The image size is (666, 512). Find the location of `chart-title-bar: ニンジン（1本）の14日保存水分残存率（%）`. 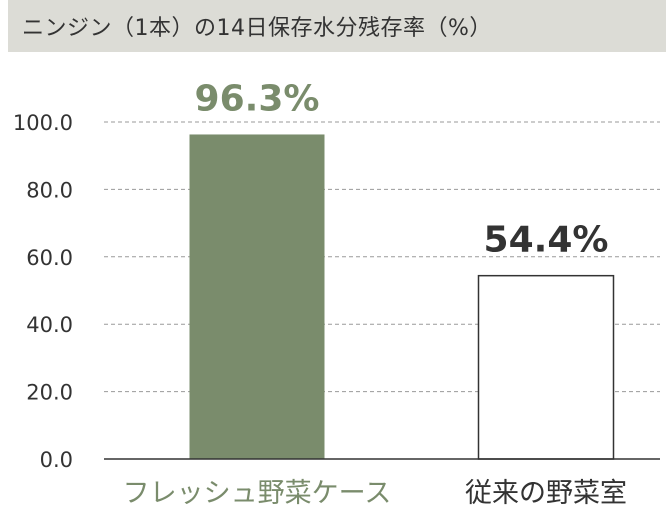

chart-title-bar: ニンジン（1本）の14日保存水分残存率（%） is located at coordinates (337, 26).